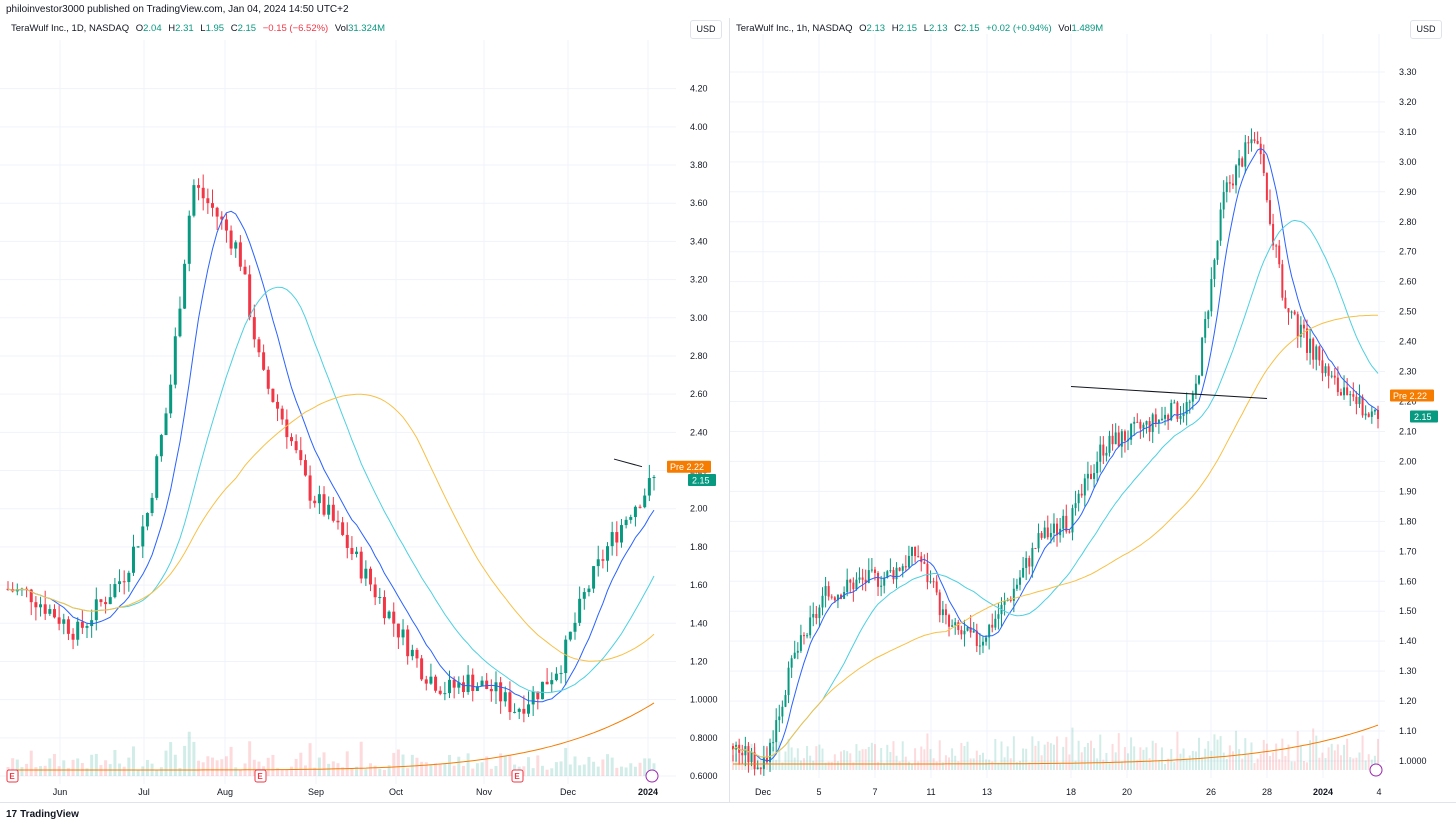  I want to click on x-tick-label: Oct, so click(396, 792).